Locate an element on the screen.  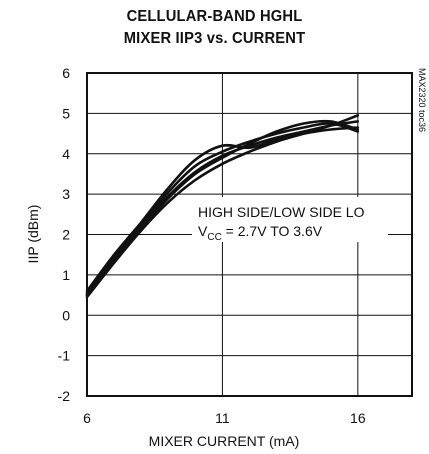
chart-title-line-2: MIXER IIP3 vs. CURRENT is located at coordinates (214, 38).